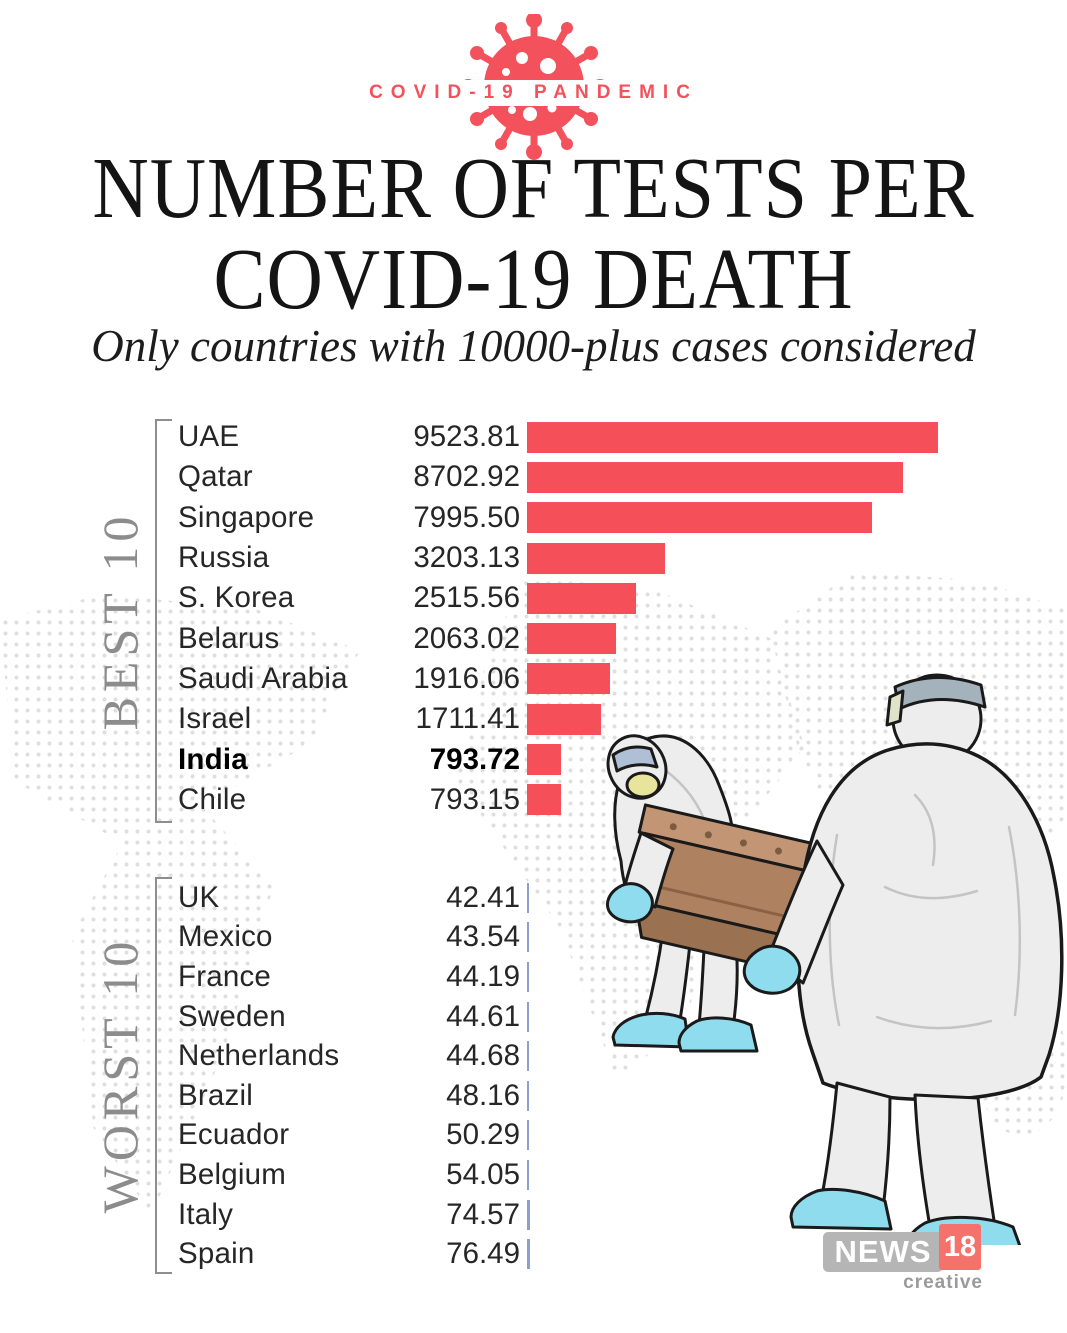 The width and height of the screenshot is (1067, 1333). I want to click on visor-right-worker, so click(940, 693).